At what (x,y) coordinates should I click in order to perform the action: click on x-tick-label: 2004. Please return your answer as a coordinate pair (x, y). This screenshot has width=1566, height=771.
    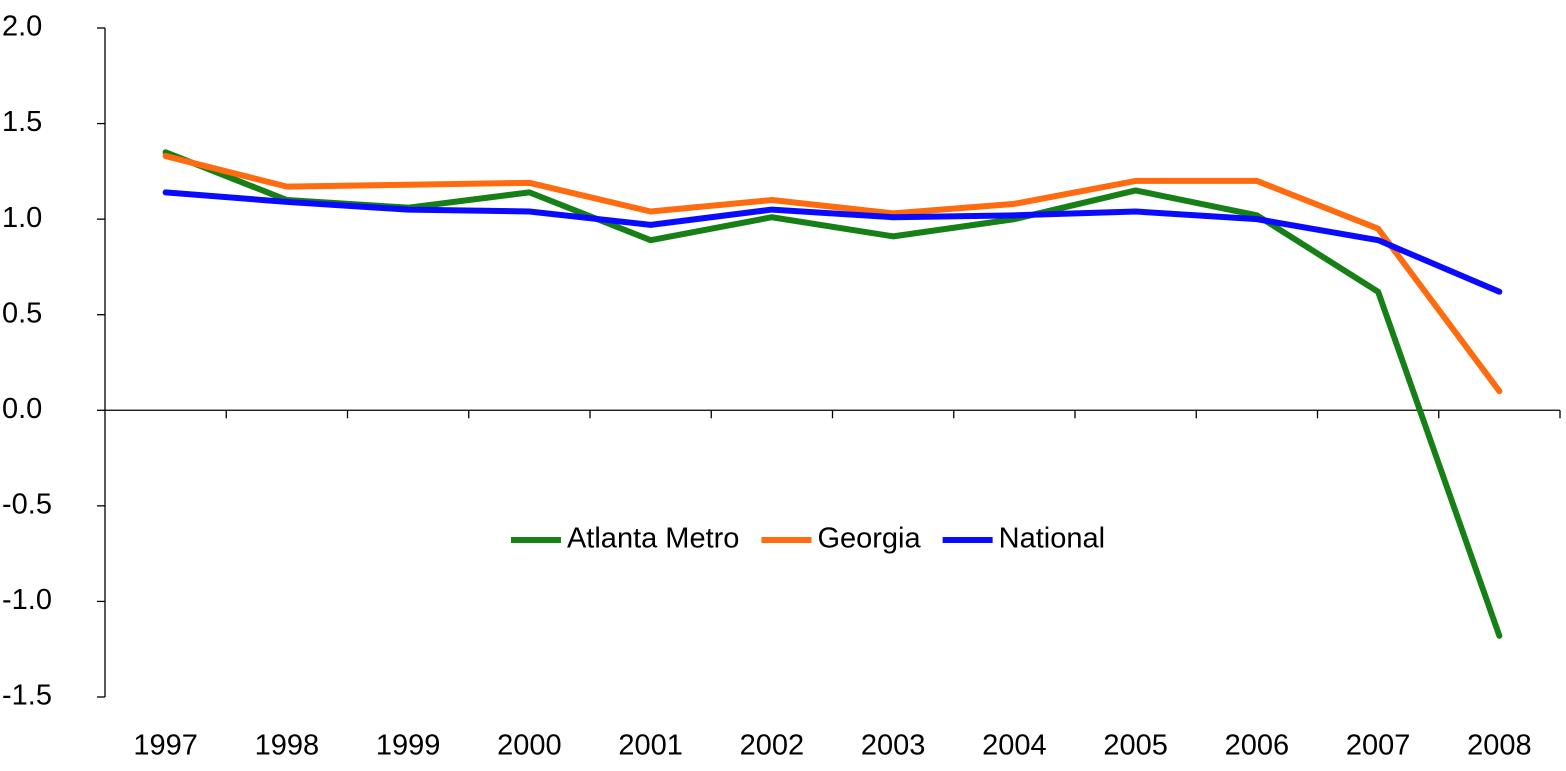
    Looking at the image, I should click on (1014, 746).